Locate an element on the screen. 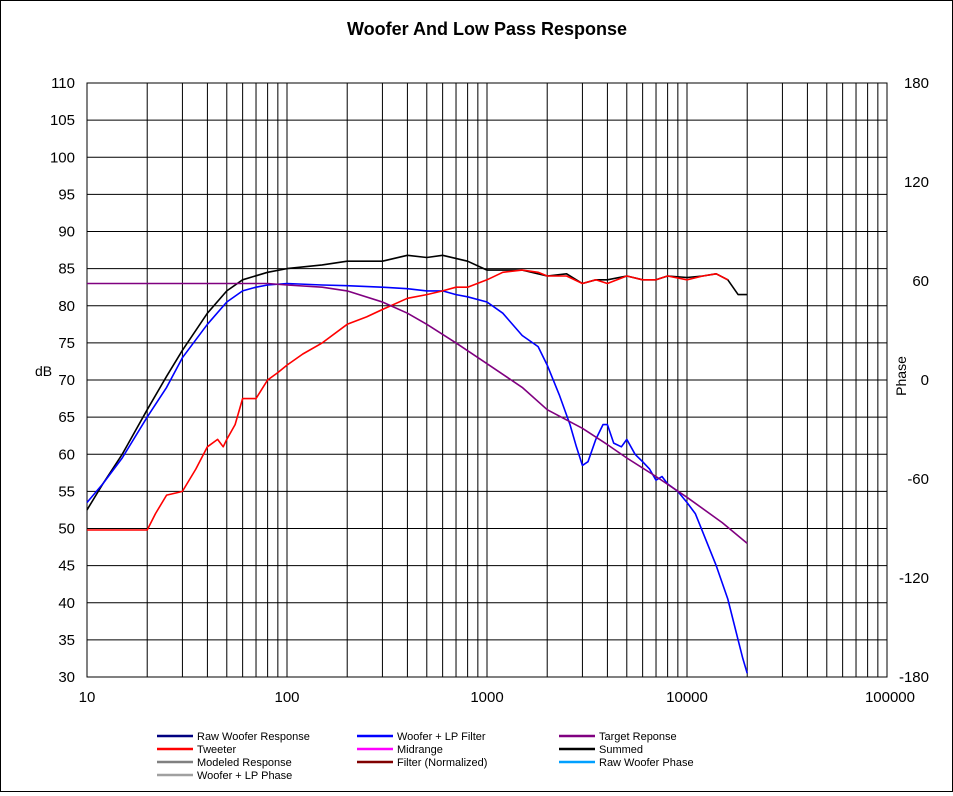 The width and height of the screenshot is (953, 796). legend-label: Filter (Normalized) is located at coordinates (442, 763).